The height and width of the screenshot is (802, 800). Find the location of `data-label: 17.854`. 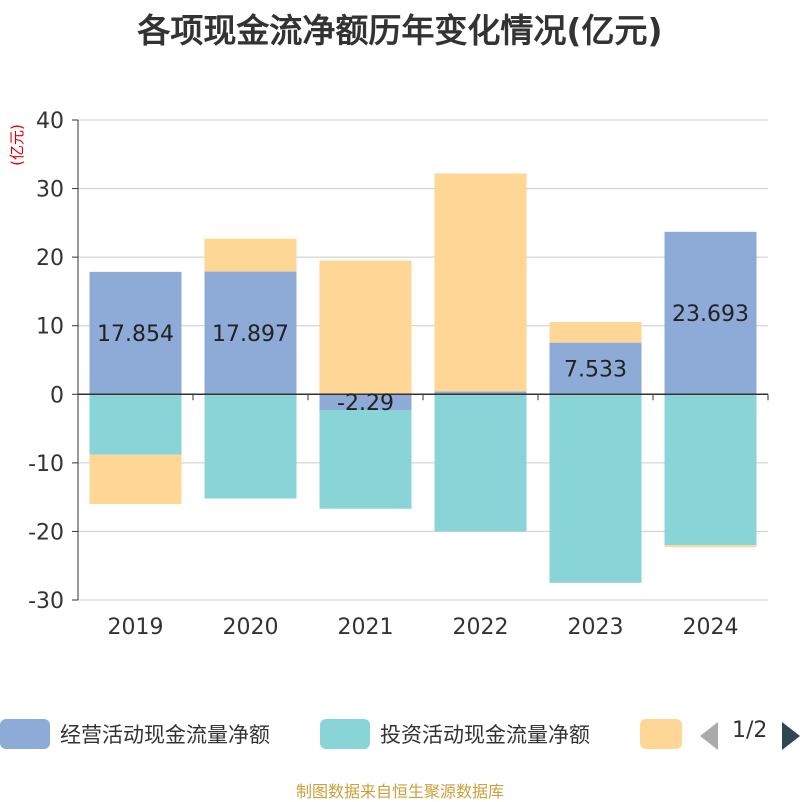

data-label: 17.854 is located at coordinates (135, 334).